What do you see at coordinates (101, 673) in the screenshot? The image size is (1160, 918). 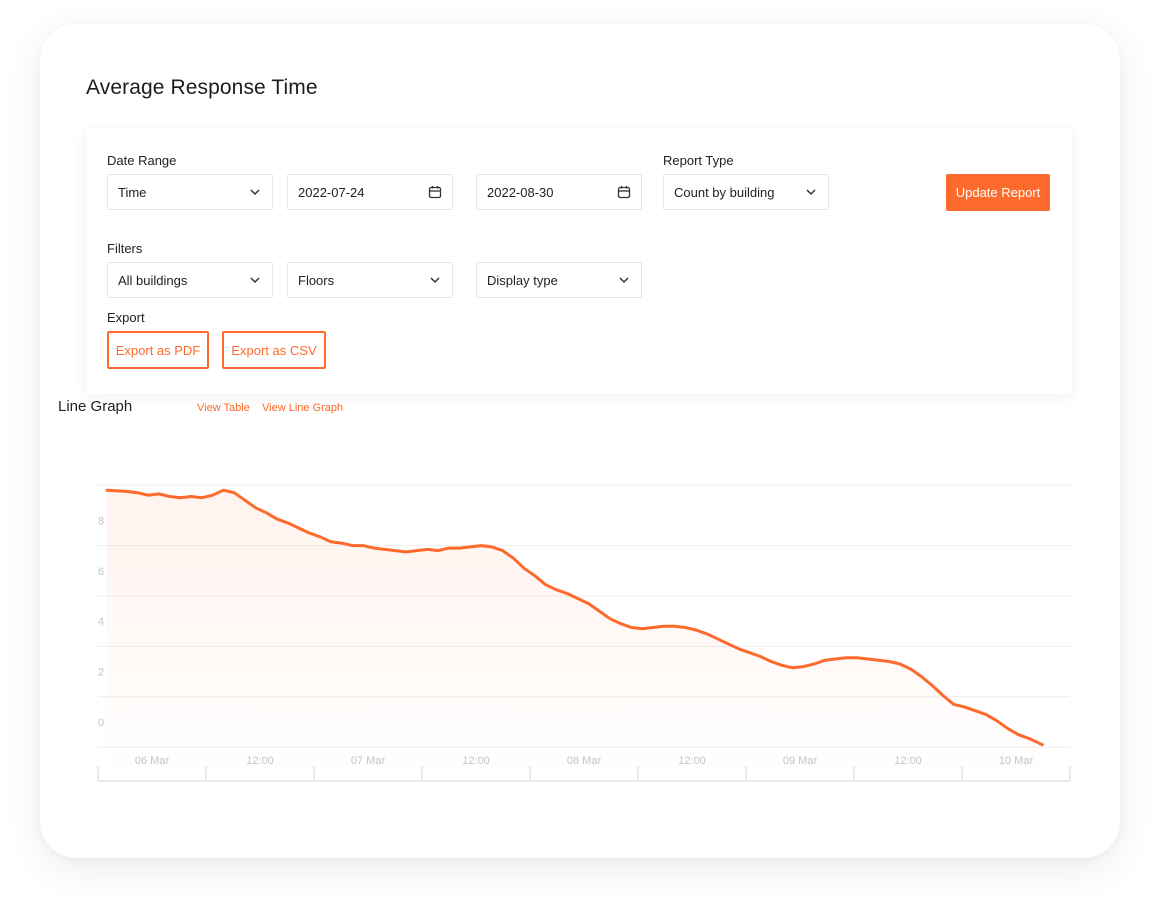 I see `y-tick-label: 2` at bounding box center [101, 673].